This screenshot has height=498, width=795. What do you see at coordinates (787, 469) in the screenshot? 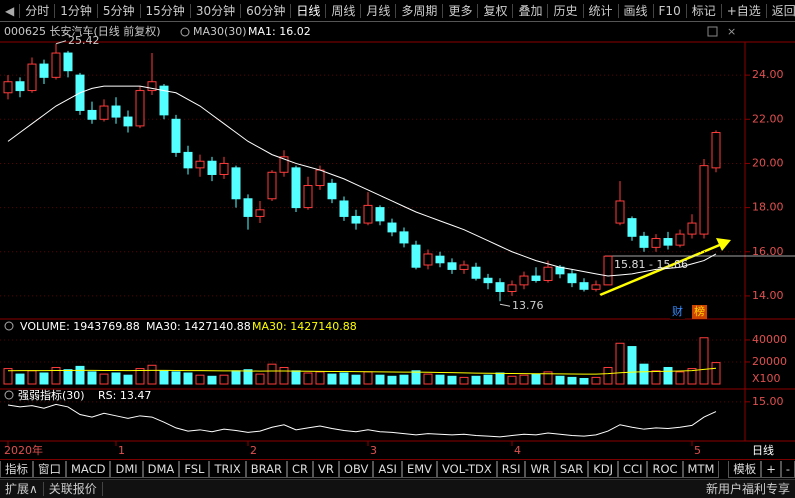
I see `tab-button: -` at bounding box center [787, 469].